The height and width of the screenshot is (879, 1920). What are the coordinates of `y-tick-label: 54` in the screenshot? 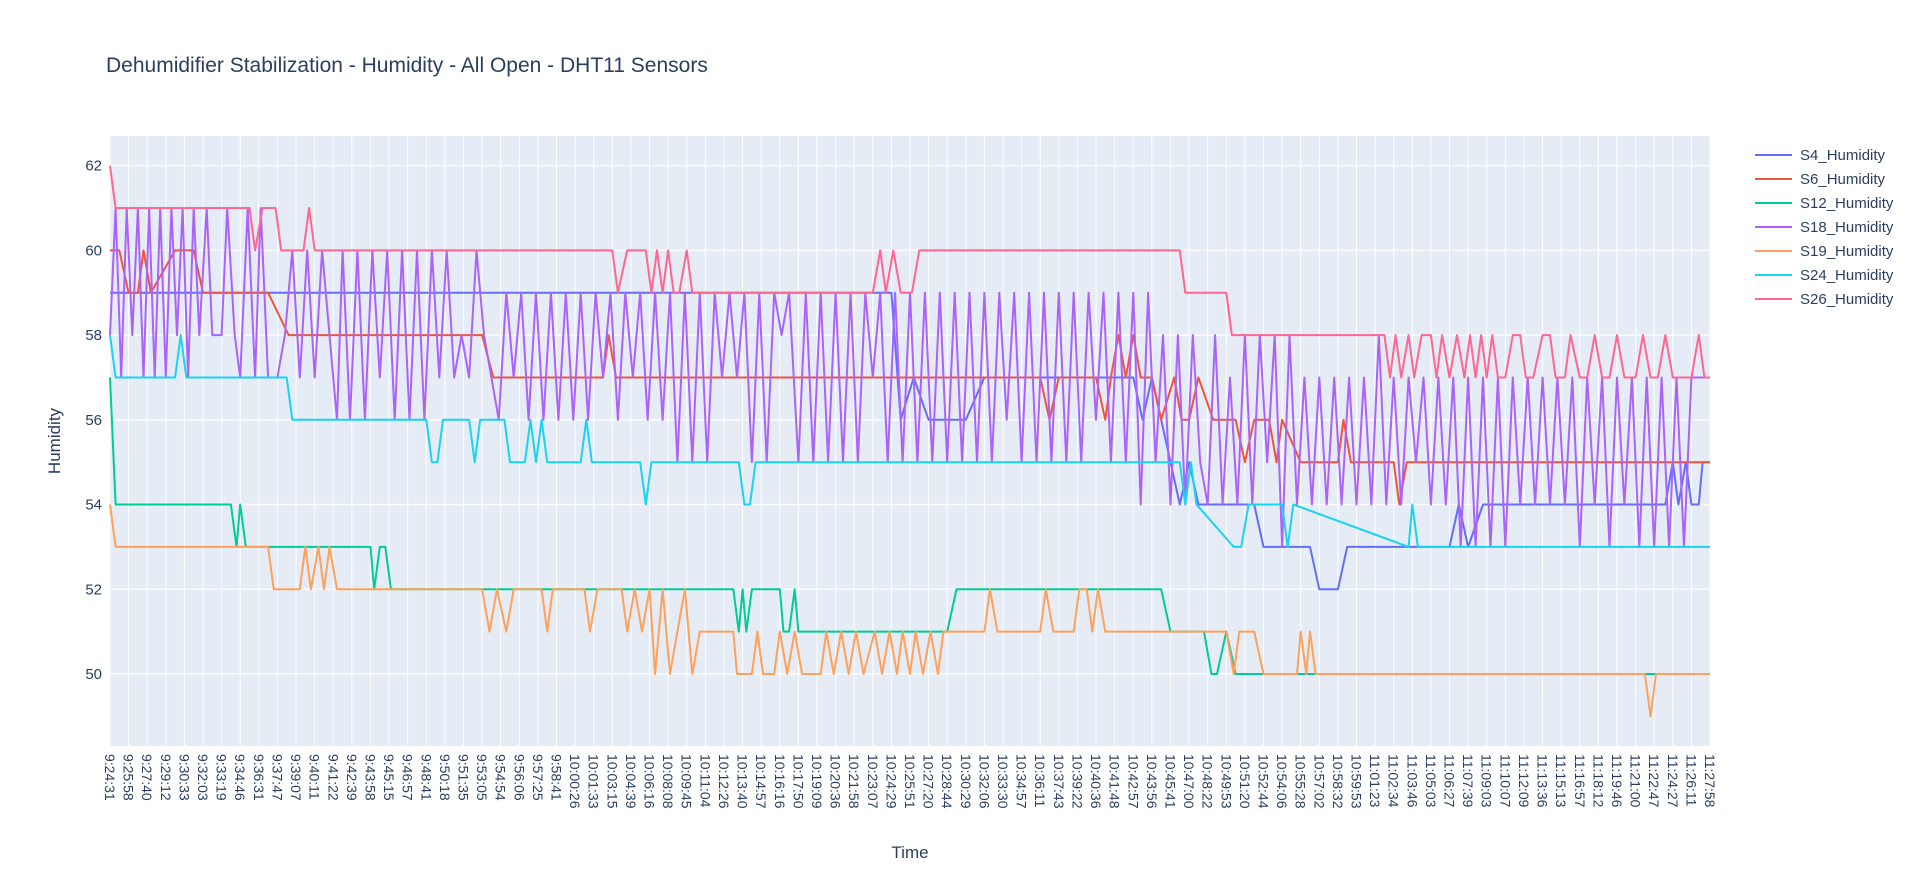 It's located at (93, 505).